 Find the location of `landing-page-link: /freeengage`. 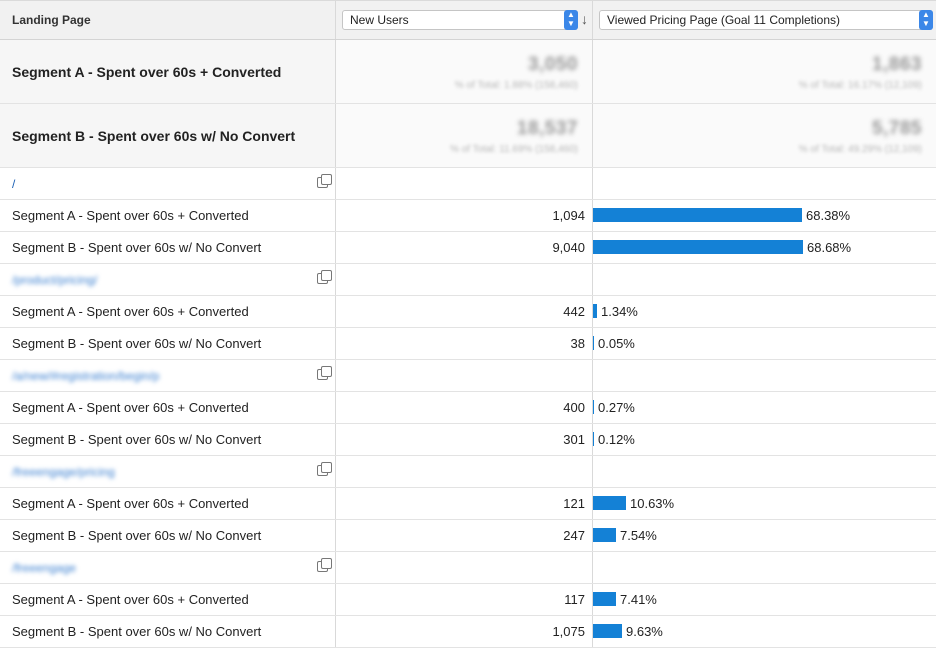

landing-page-link: /freeengage is located at coordinates (44, 567).